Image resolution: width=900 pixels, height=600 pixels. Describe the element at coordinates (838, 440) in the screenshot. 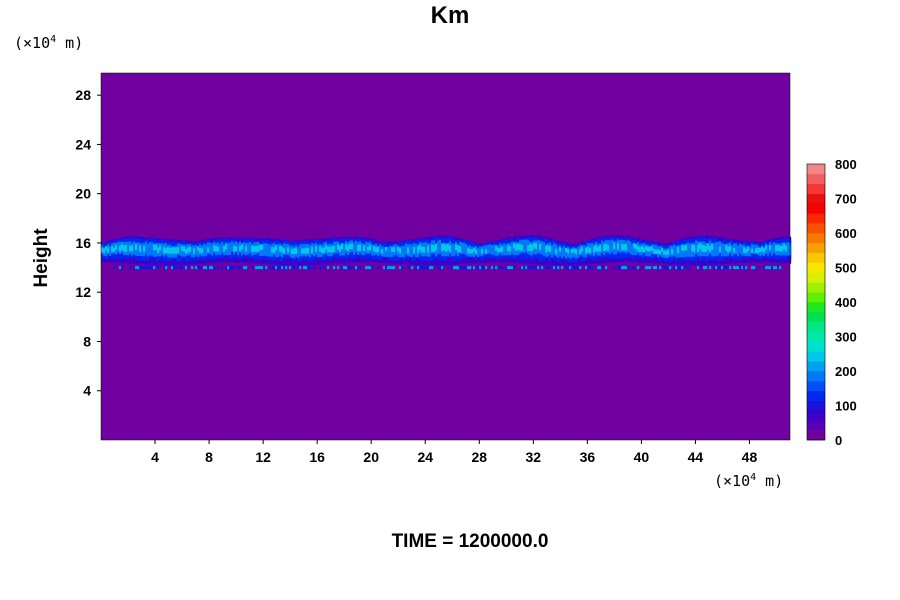

I see `colorbar-label: 0` at that location.